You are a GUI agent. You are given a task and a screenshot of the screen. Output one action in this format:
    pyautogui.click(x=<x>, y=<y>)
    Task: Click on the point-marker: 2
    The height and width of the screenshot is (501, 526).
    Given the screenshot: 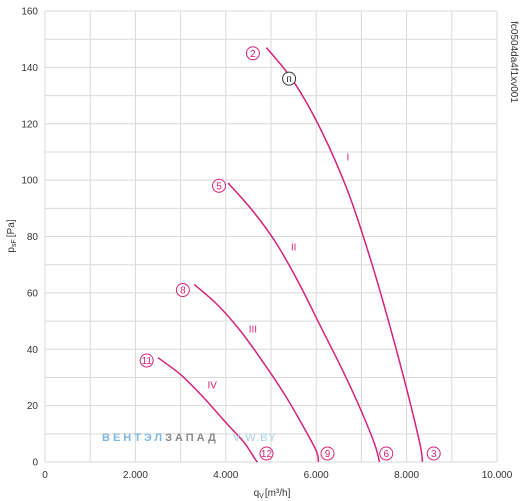 What is the action you would take?
    pyautogui.click(x=252, y=53)
    